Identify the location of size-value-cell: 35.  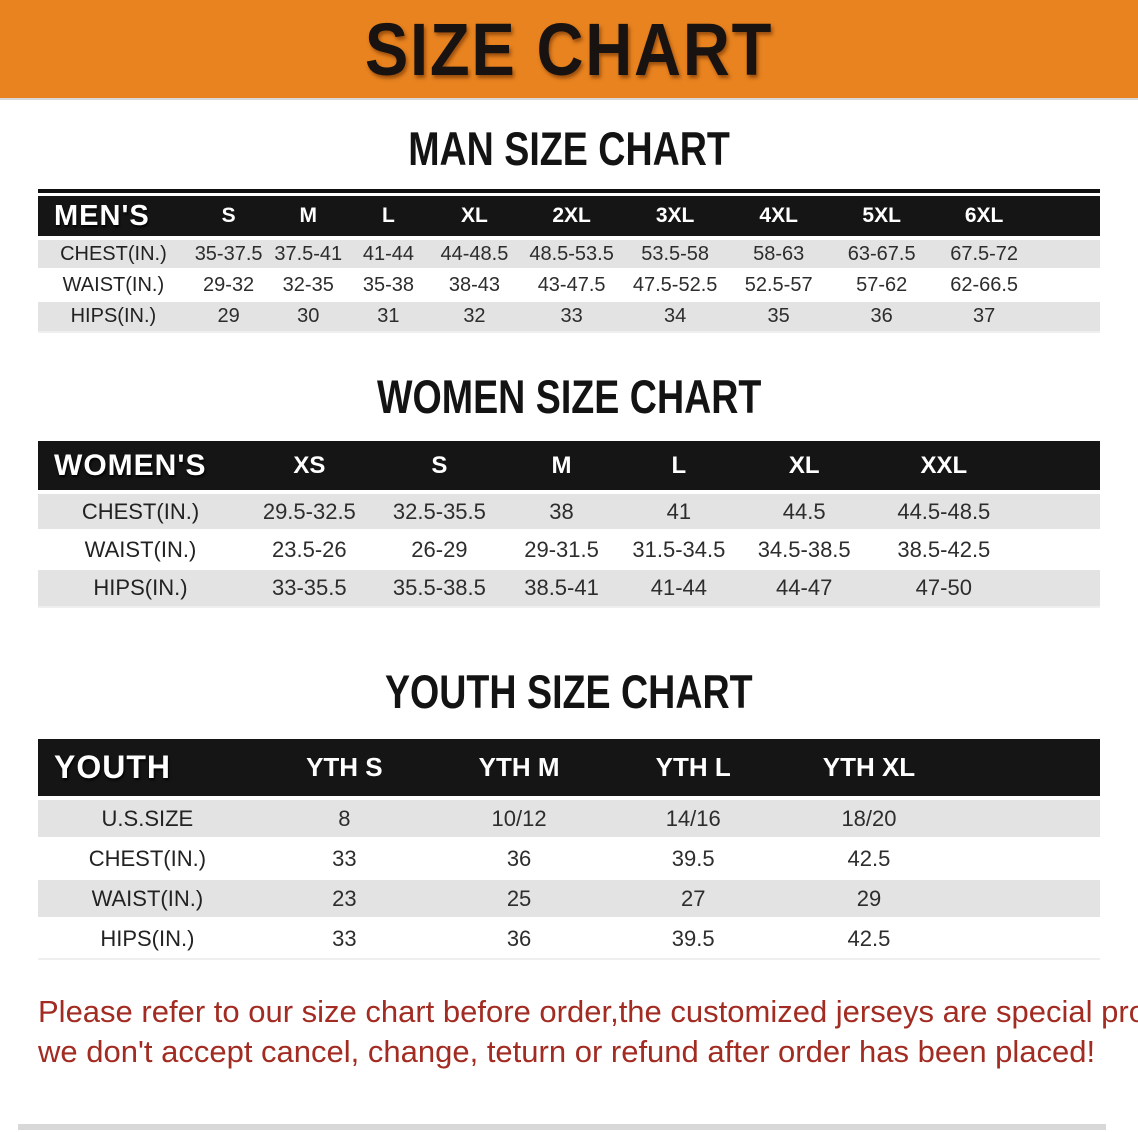
(779, 317).